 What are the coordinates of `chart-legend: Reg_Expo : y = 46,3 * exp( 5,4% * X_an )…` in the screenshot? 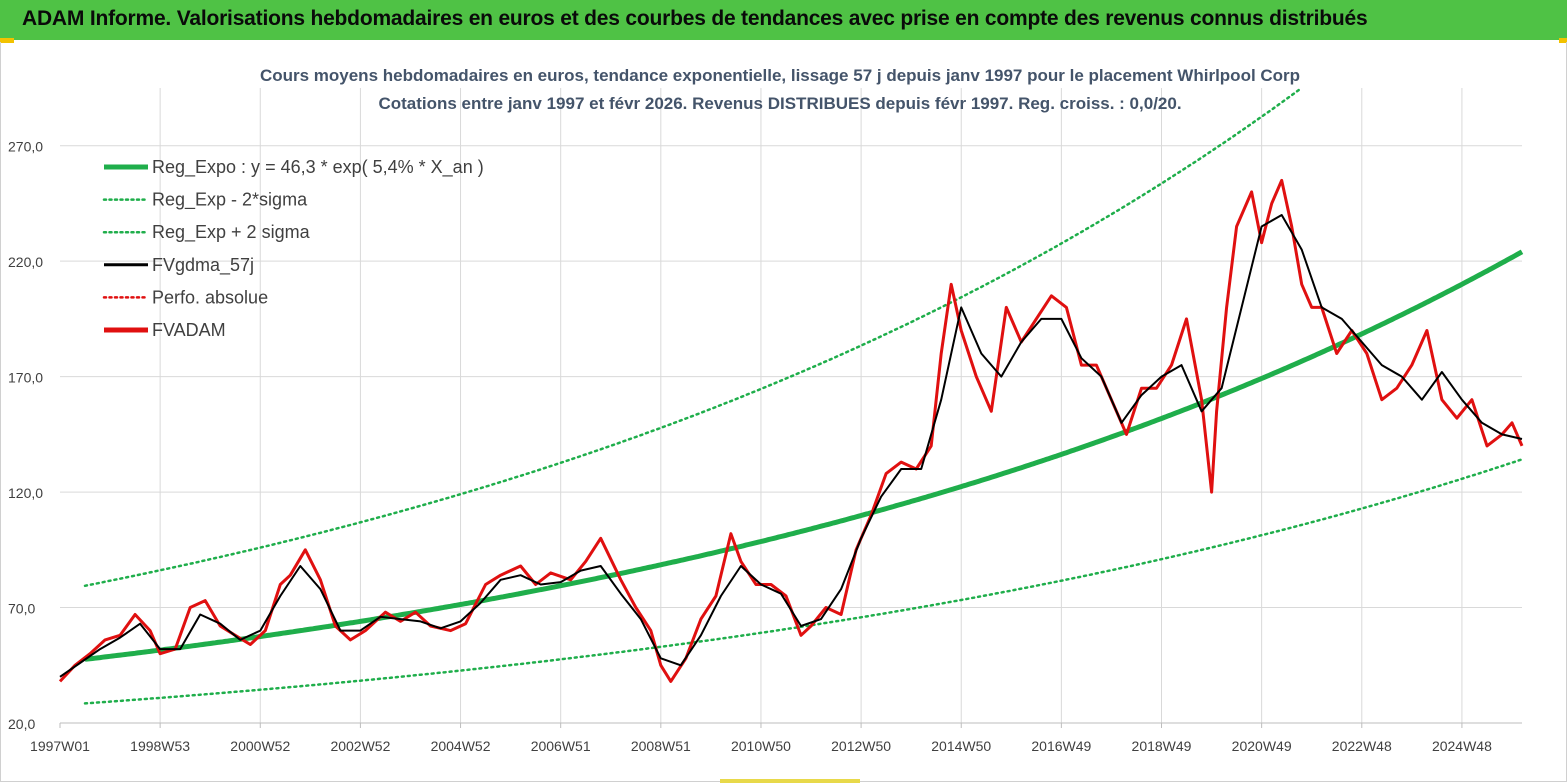 It's located at (293, 248).